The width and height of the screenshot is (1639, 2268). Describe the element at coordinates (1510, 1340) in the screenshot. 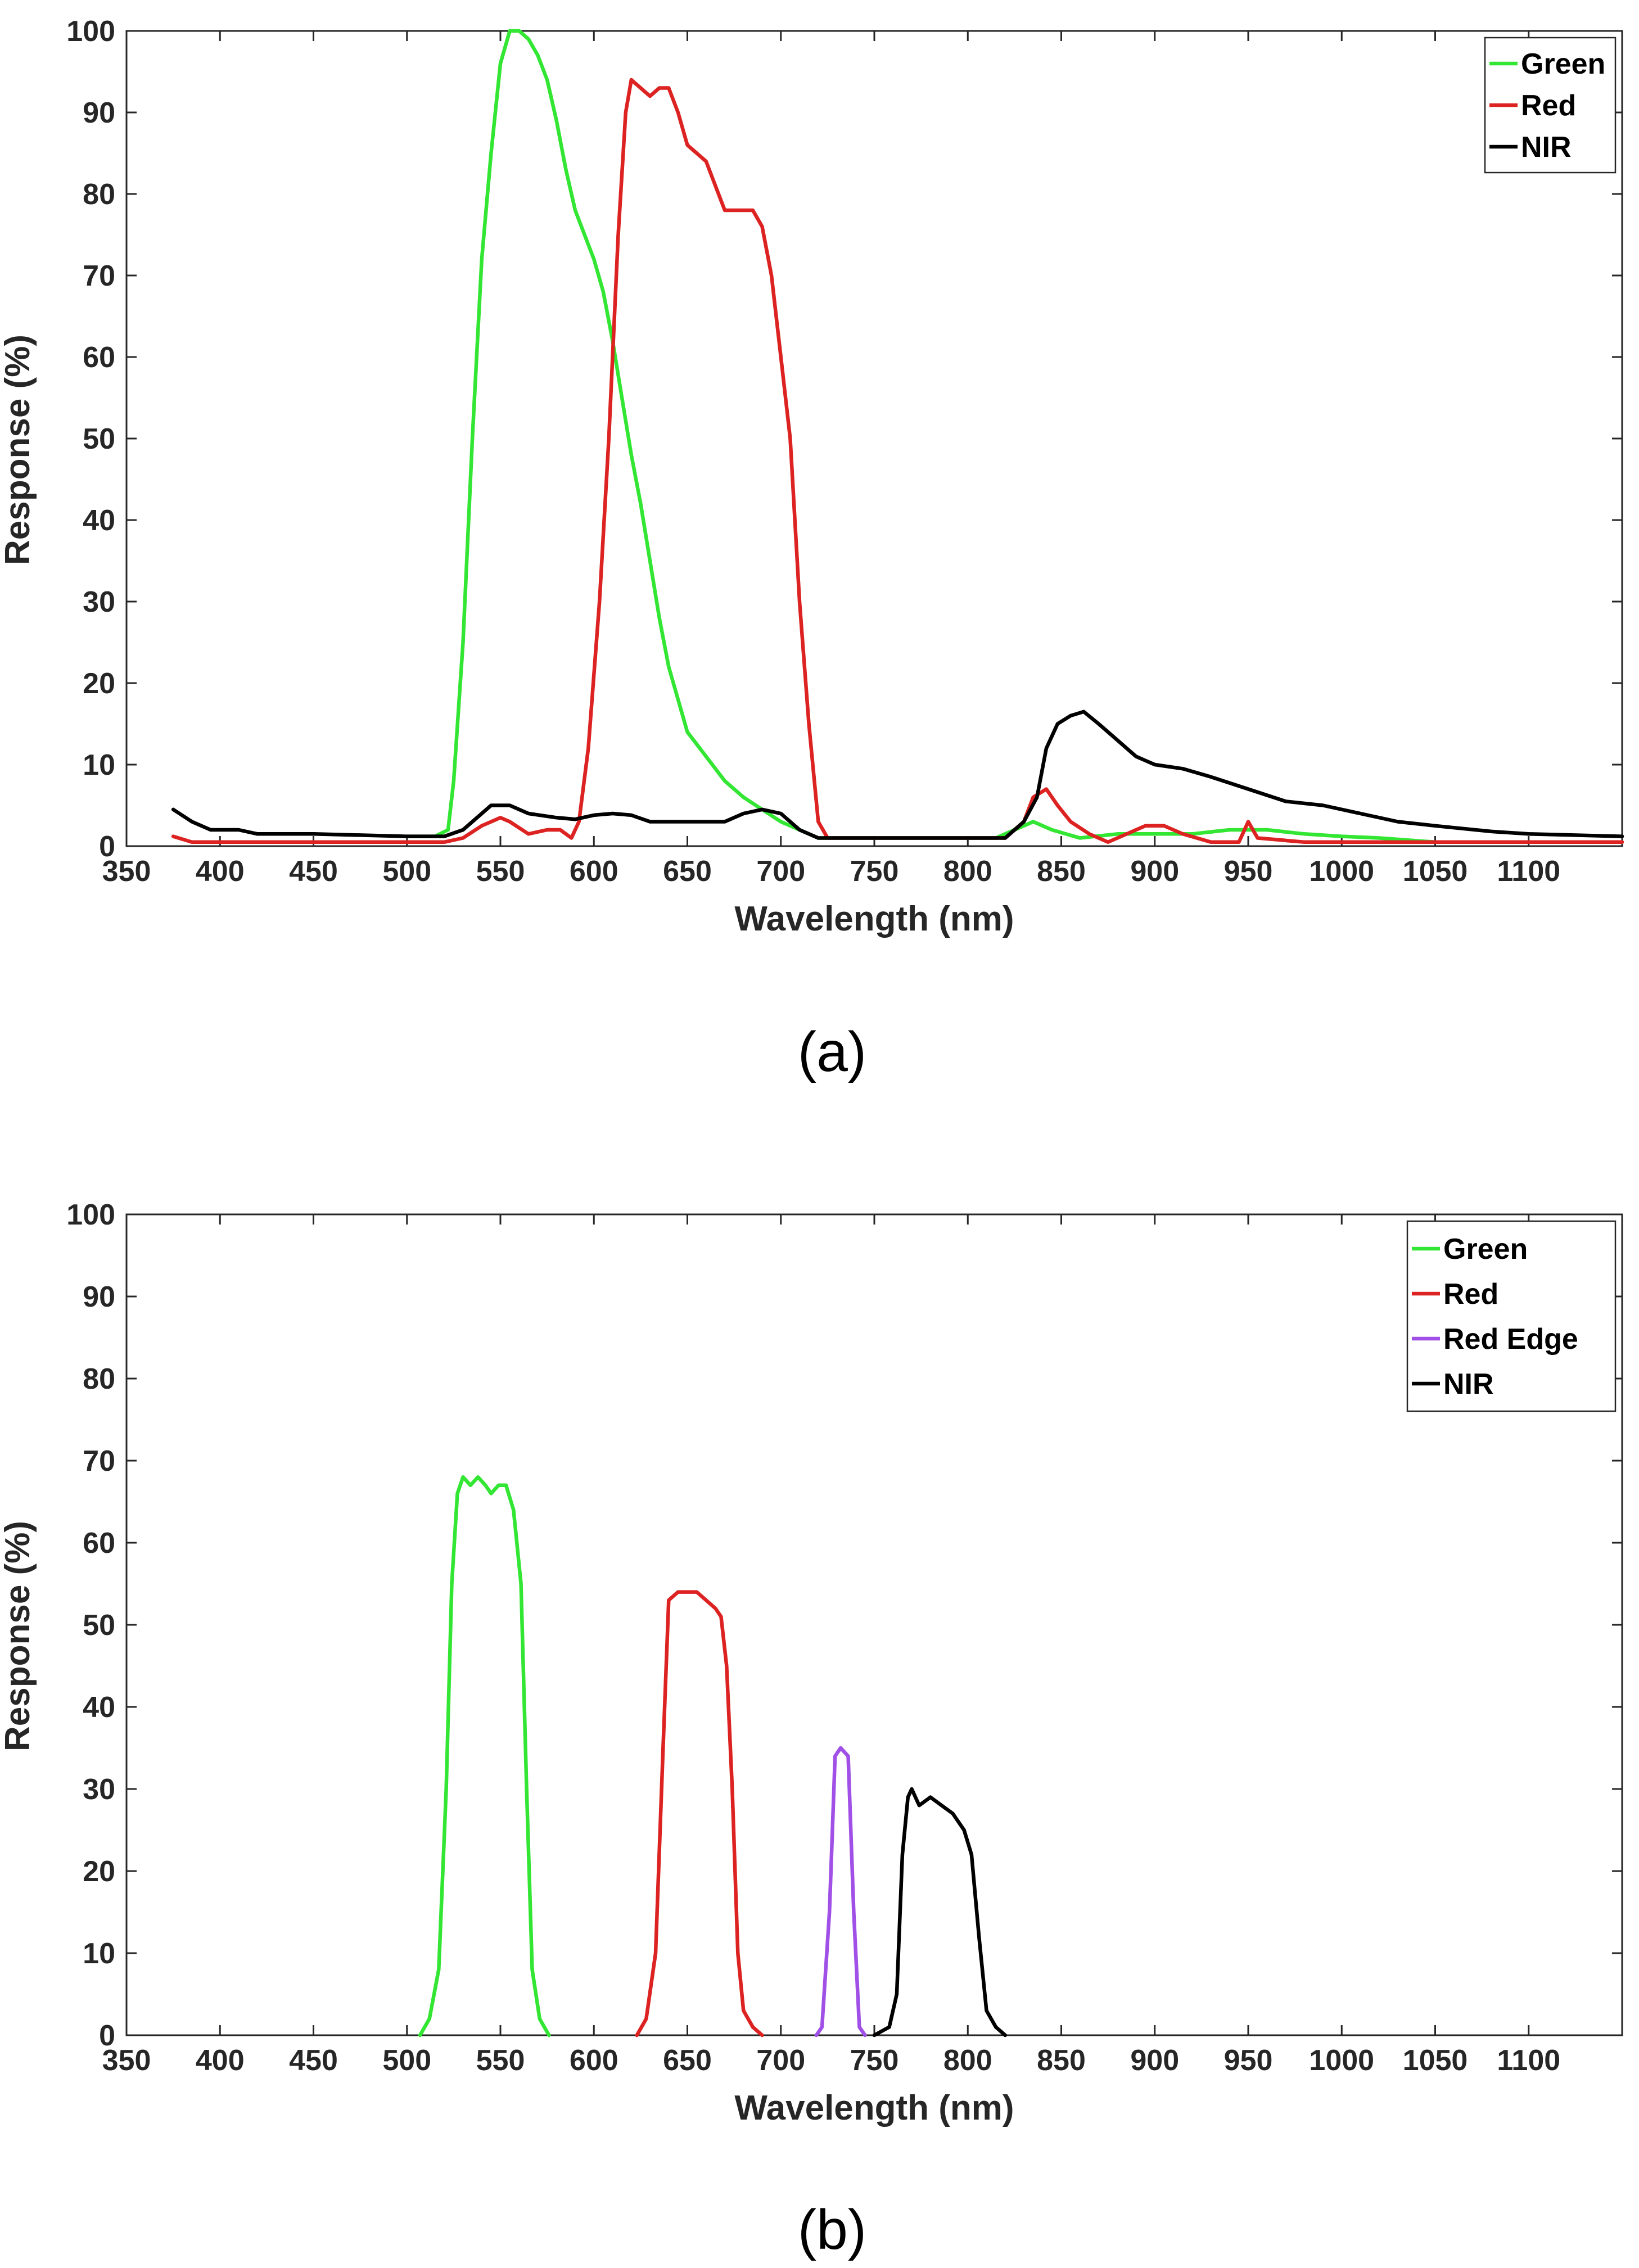

I see `panel-b-legend-label-red-edge: Red Edge` at that location.